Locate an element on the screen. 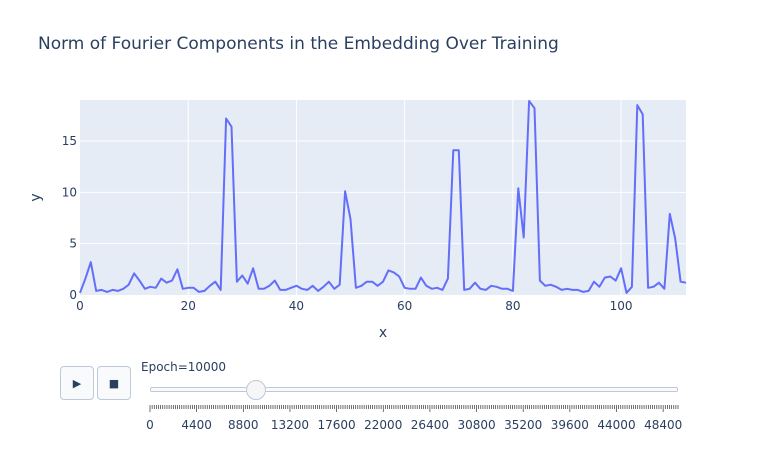 The image size is (766, 450). x-tick-label: 40 is located at coordinates (296, 306).